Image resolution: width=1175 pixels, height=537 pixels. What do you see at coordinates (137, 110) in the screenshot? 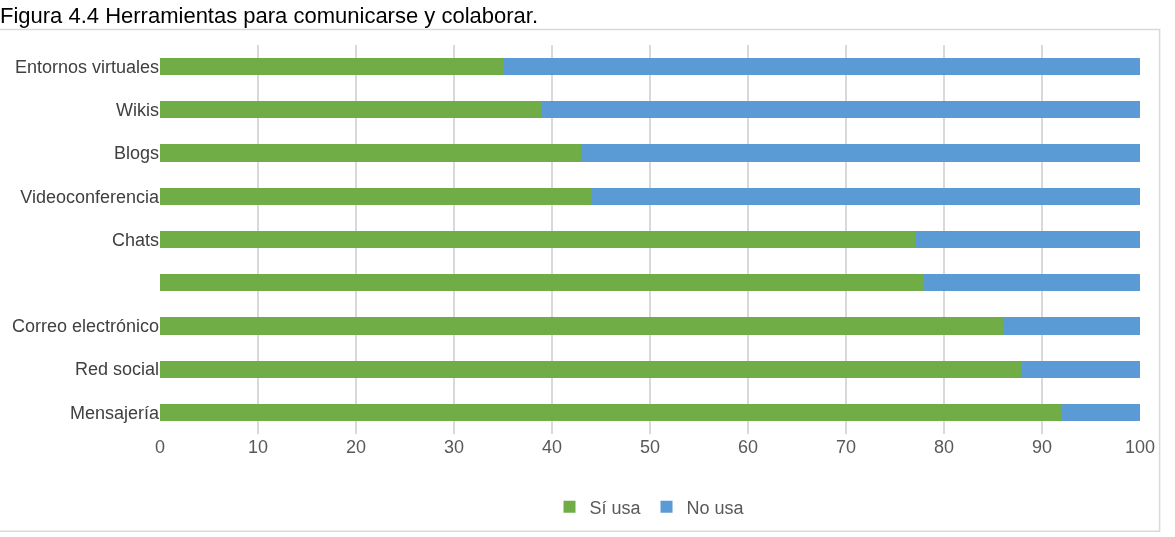
I see `y-tick-label: Wikis` at bounding box center [137, 110].